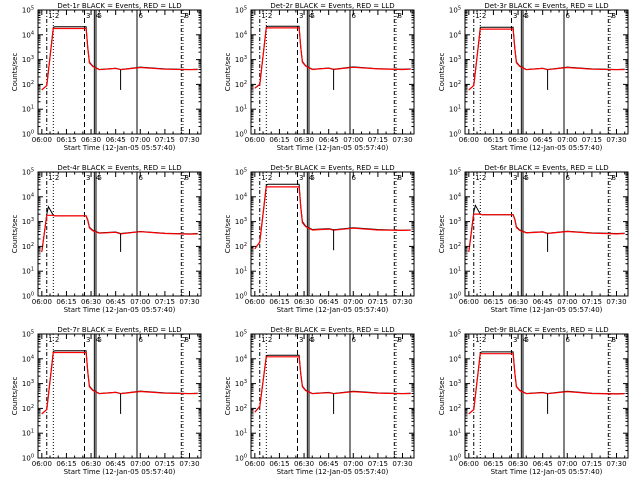 The width and height of the screenshot is (640, 480). What do you see at coordinates (332, 6) in the screenshot?
I see `panel-title: Det-2r BLACK = Events, RED = LLD` at bounding box center [332, 6].